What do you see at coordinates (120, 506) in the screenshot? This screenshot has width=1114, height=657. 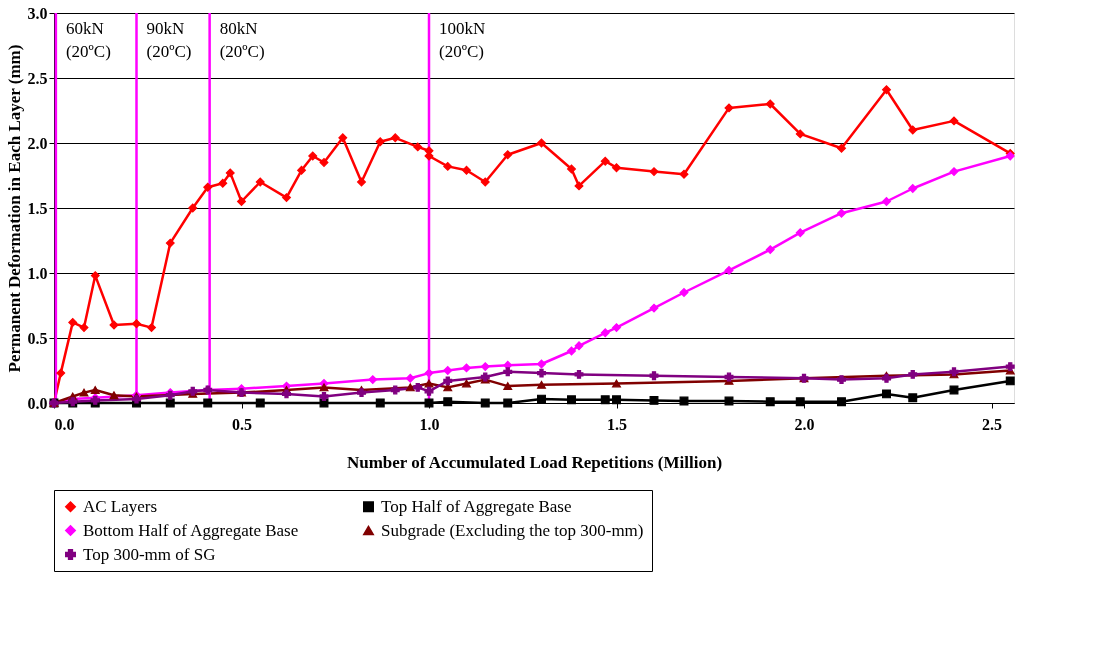 I see `legend-label: AC Layers` at bounding box center [120, 506].